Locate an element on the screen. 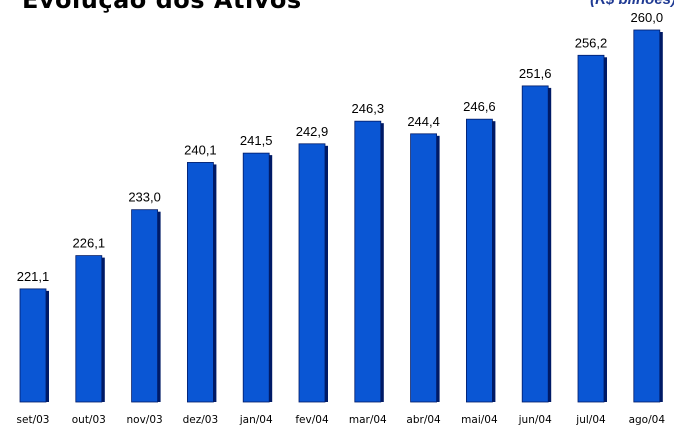 The image size is (674, 430). bar-jul/04 is located at coordinates (591, 228).